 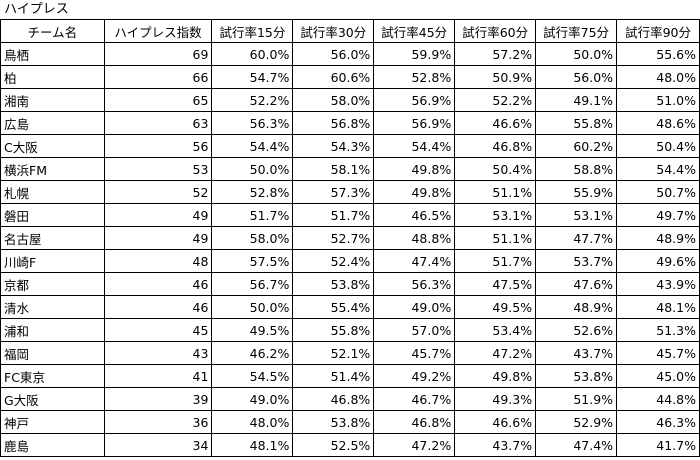 What do you see at coordinates (52, 307) in the screenshot?
I see `team-cell: 清水` at bounding box center [52, 307].